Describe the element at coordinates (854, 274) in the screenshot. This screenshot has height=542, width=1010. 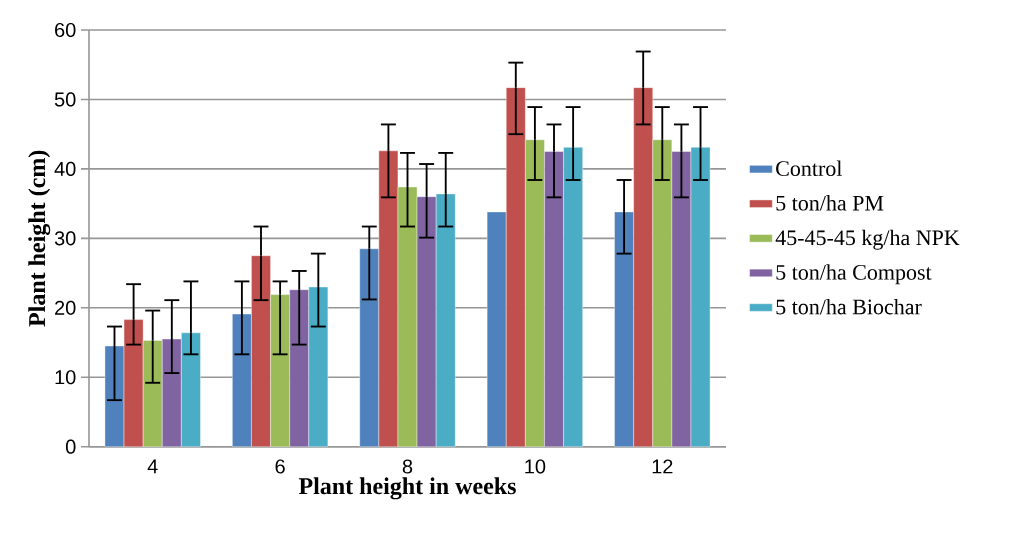
I see `legend-label: 5 ton/ha Compost` at that location.